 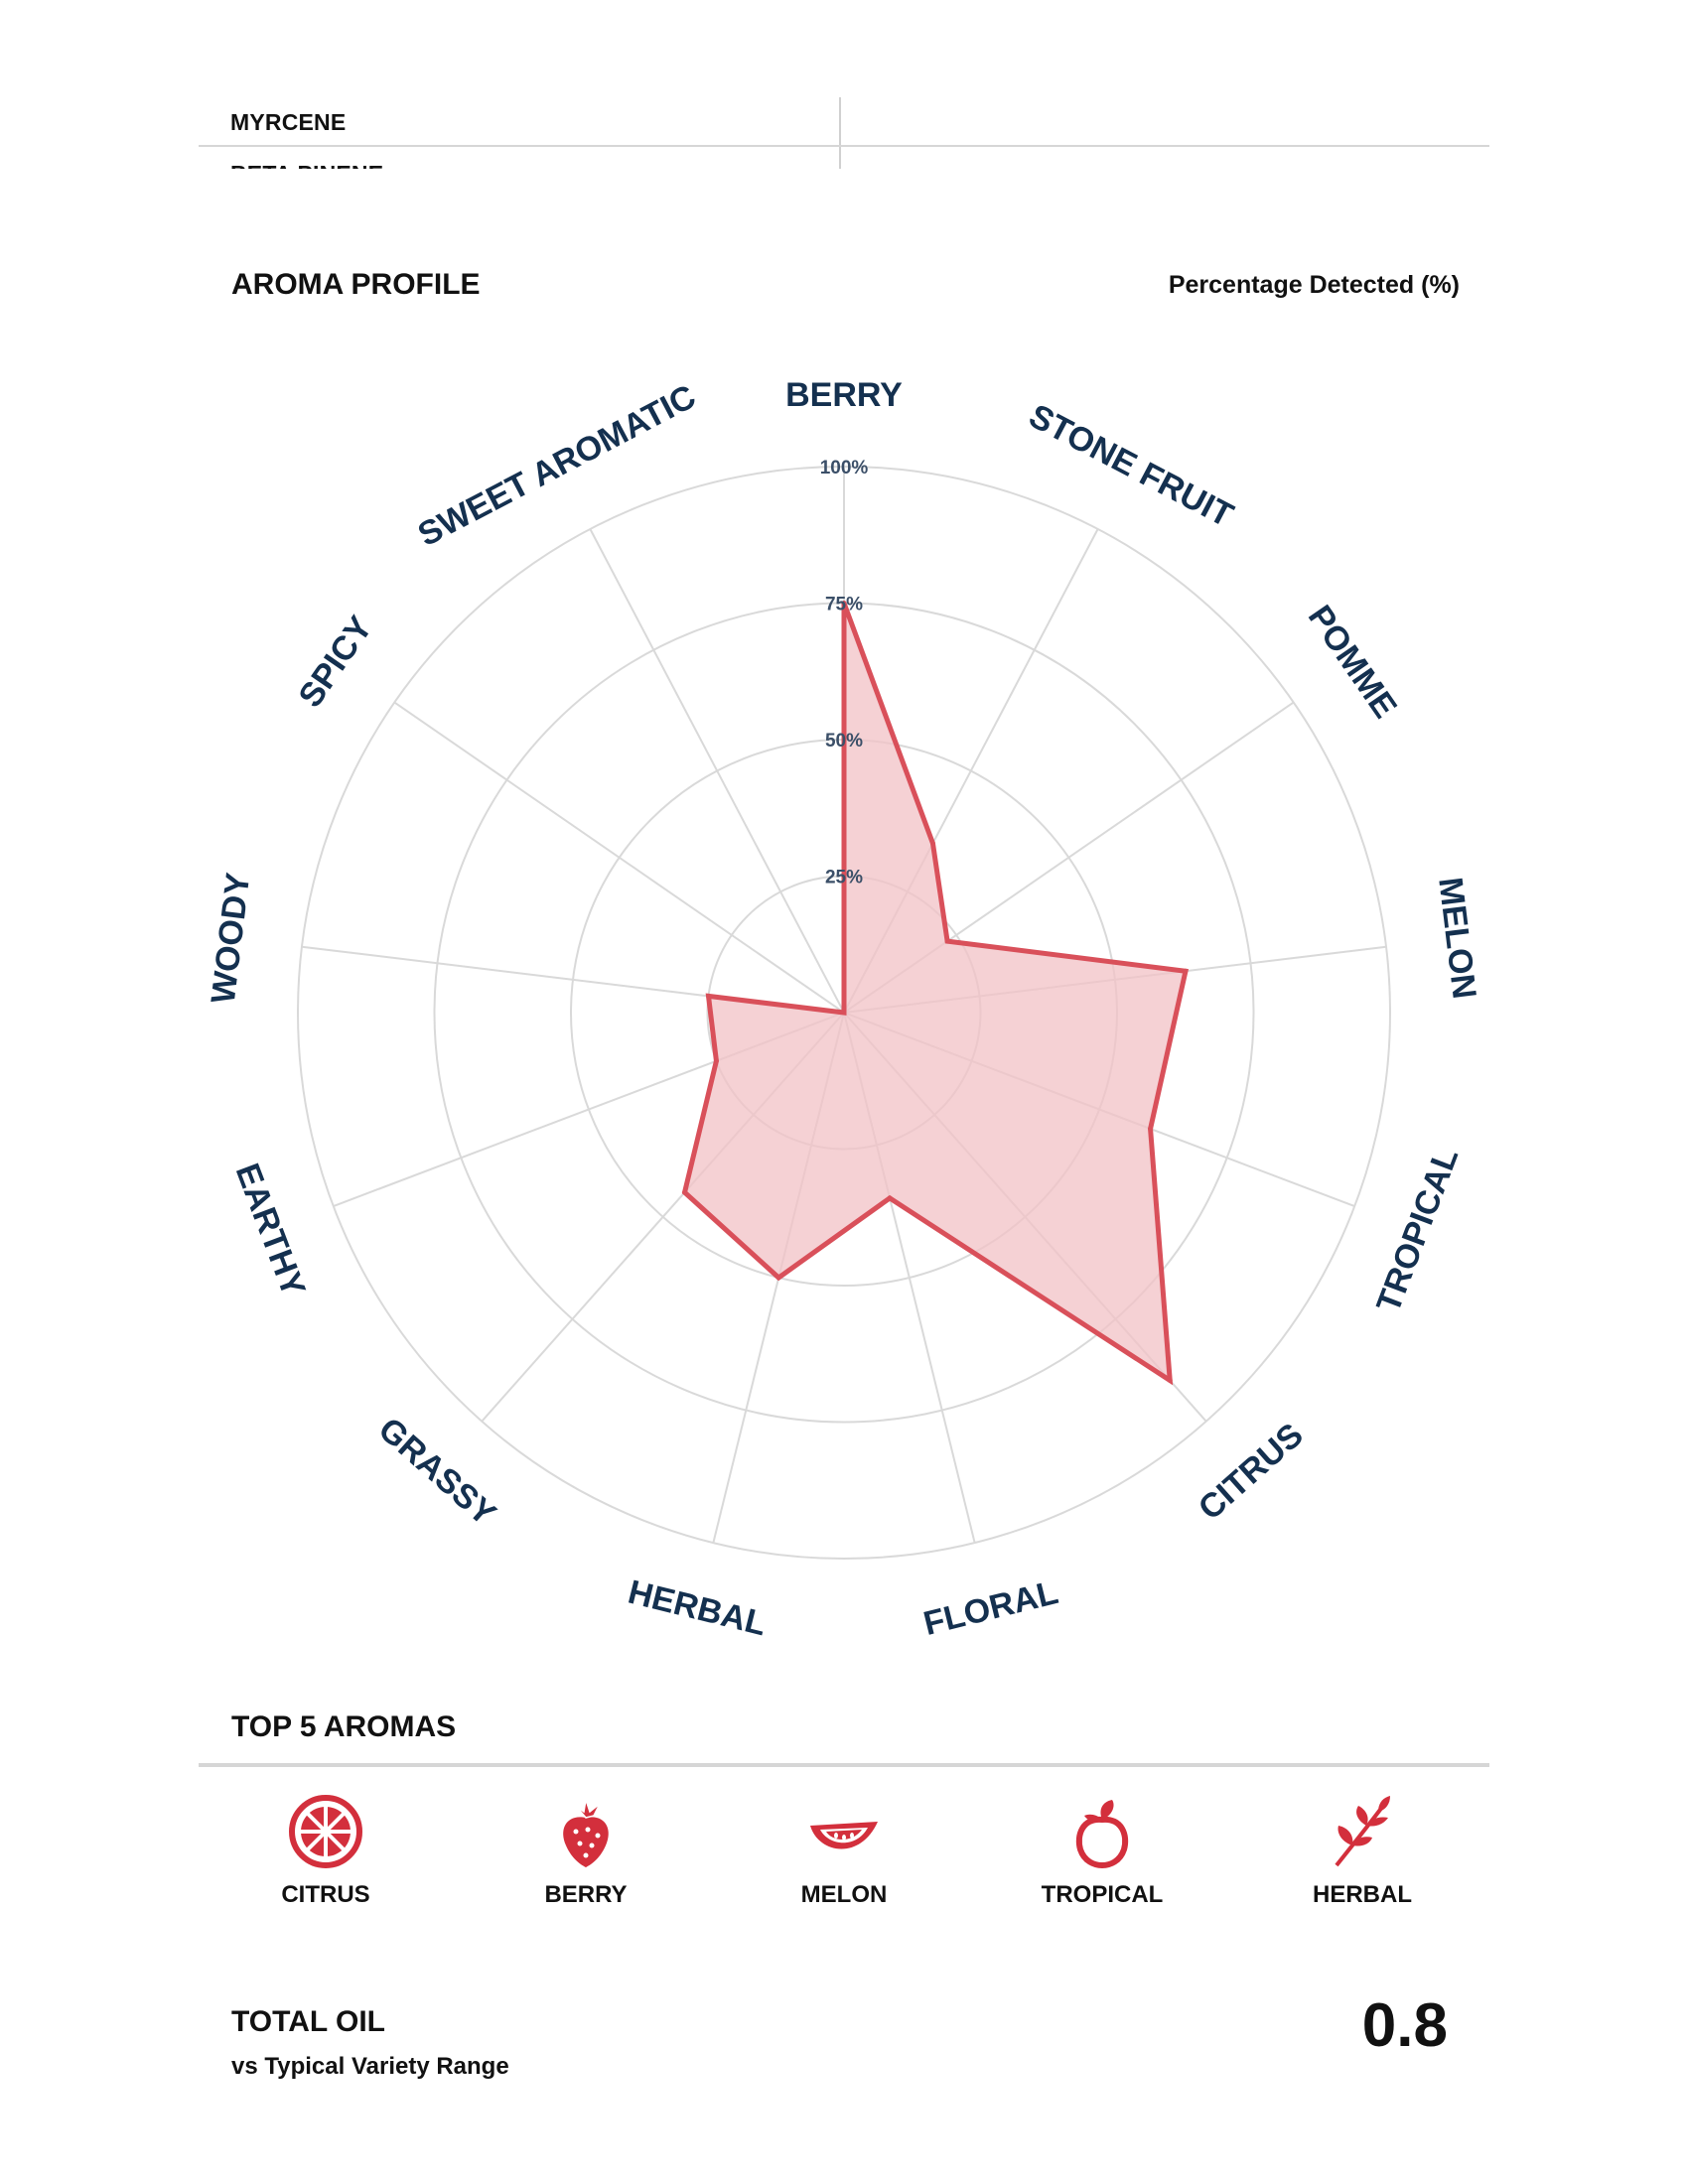 What do you see at coordinates (890, 1198) in the screenshot?
I see `radar-point-floral` at bounding box center [890, 1198].